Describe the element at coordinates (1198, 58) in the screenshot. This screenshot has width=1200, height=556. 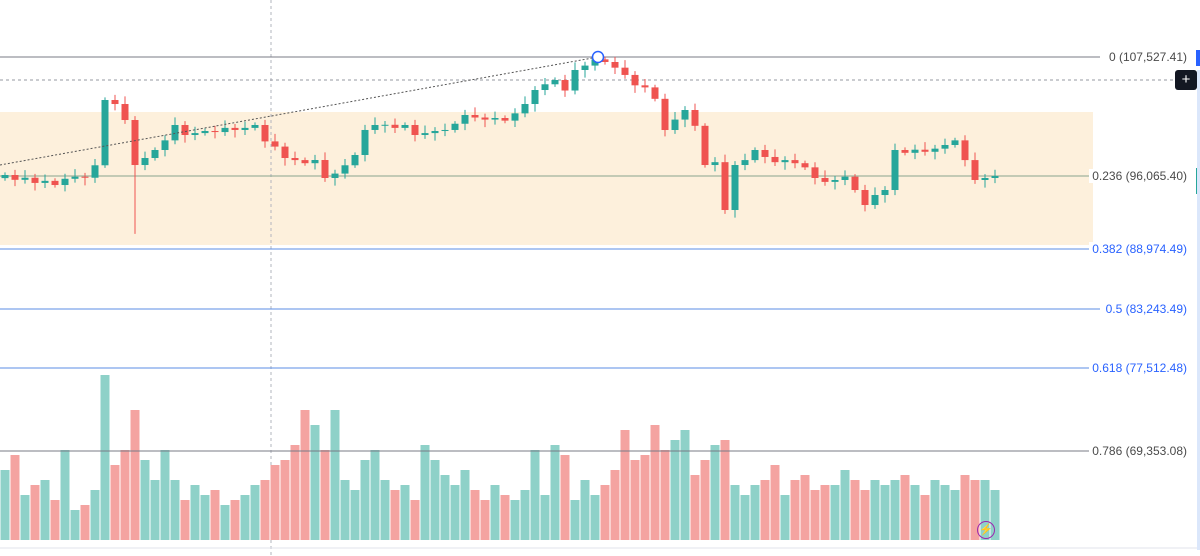
I see `price-marker-top` at that location.